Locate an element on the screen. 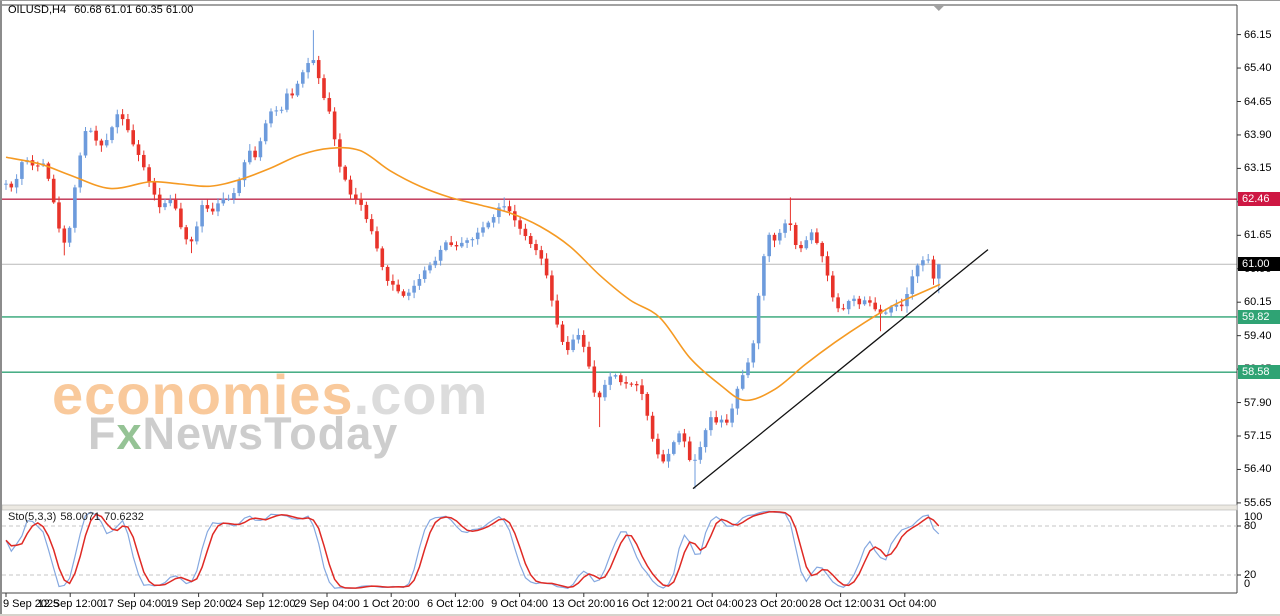  price-tick-label: 56.40 is located at coordinates (1258, 469).